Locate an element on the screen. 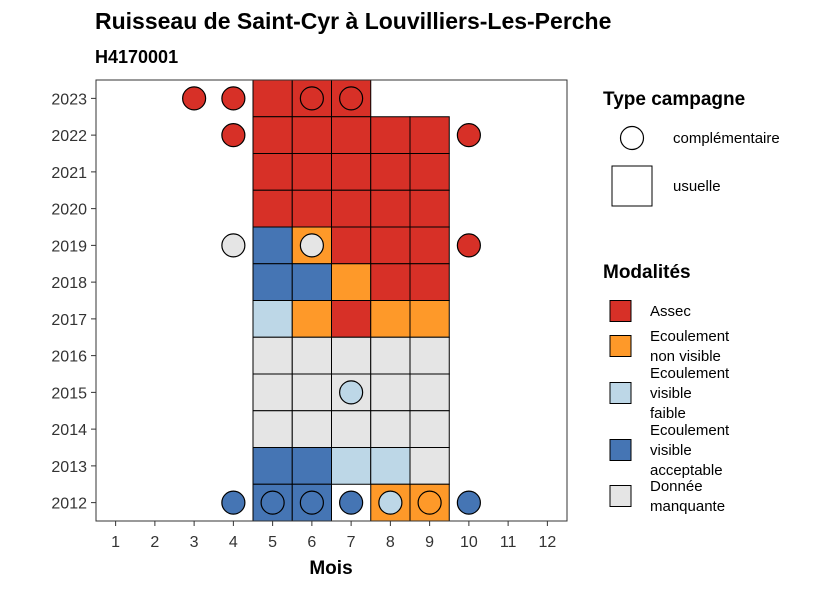 The width and height of the screenshot is (826, 590). legend-label-ecvf: Ecoulement is located at coordinates (690, 373).